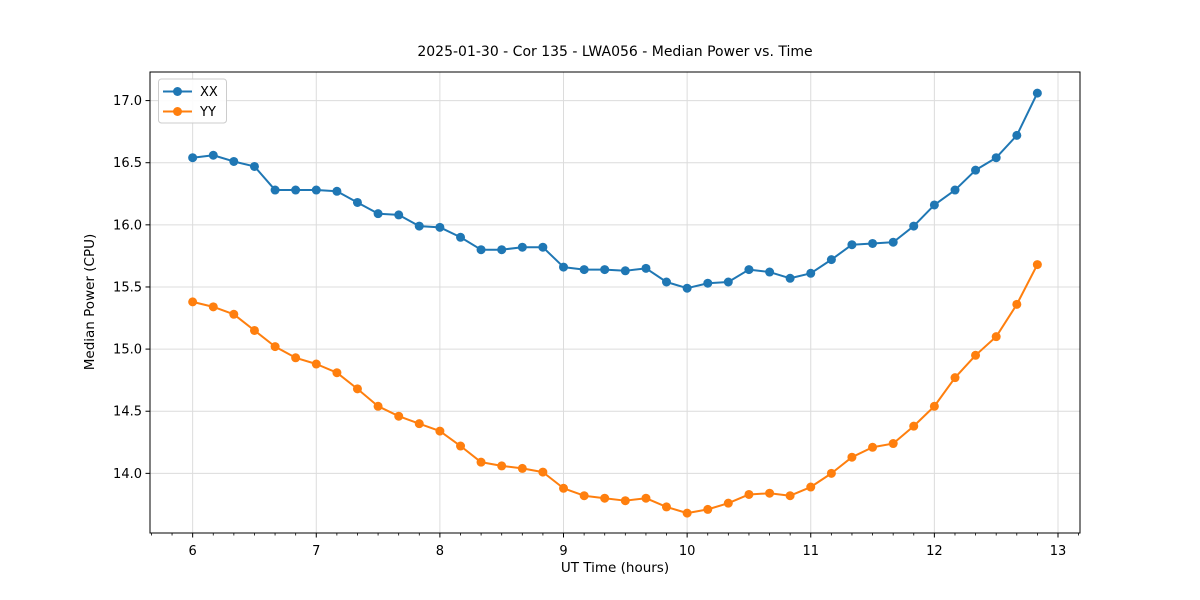 The width and height of the screenshot is (1200, 600). Describe the element at coordinates (189, 112) in the screenshot. I see `legend-item-YY: YY` at that location.